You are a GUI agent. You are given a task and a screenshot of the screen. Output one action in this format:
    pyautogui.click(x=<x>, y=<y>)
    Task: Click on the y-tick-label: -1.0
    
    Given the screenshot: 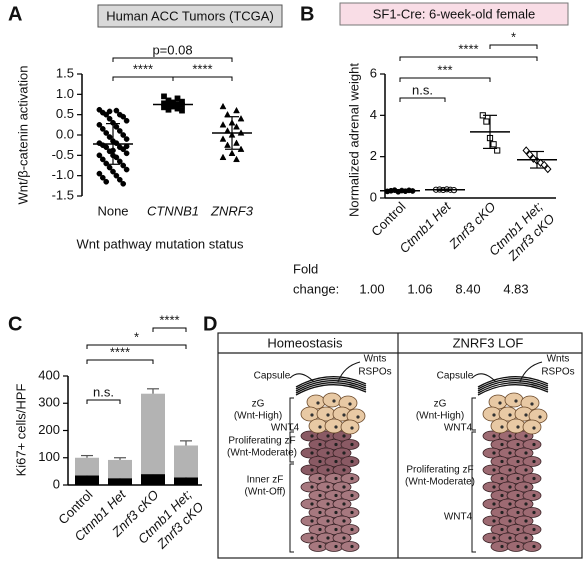 What is the action you would take?
    pyautogui.click(x=63, y=174)
    